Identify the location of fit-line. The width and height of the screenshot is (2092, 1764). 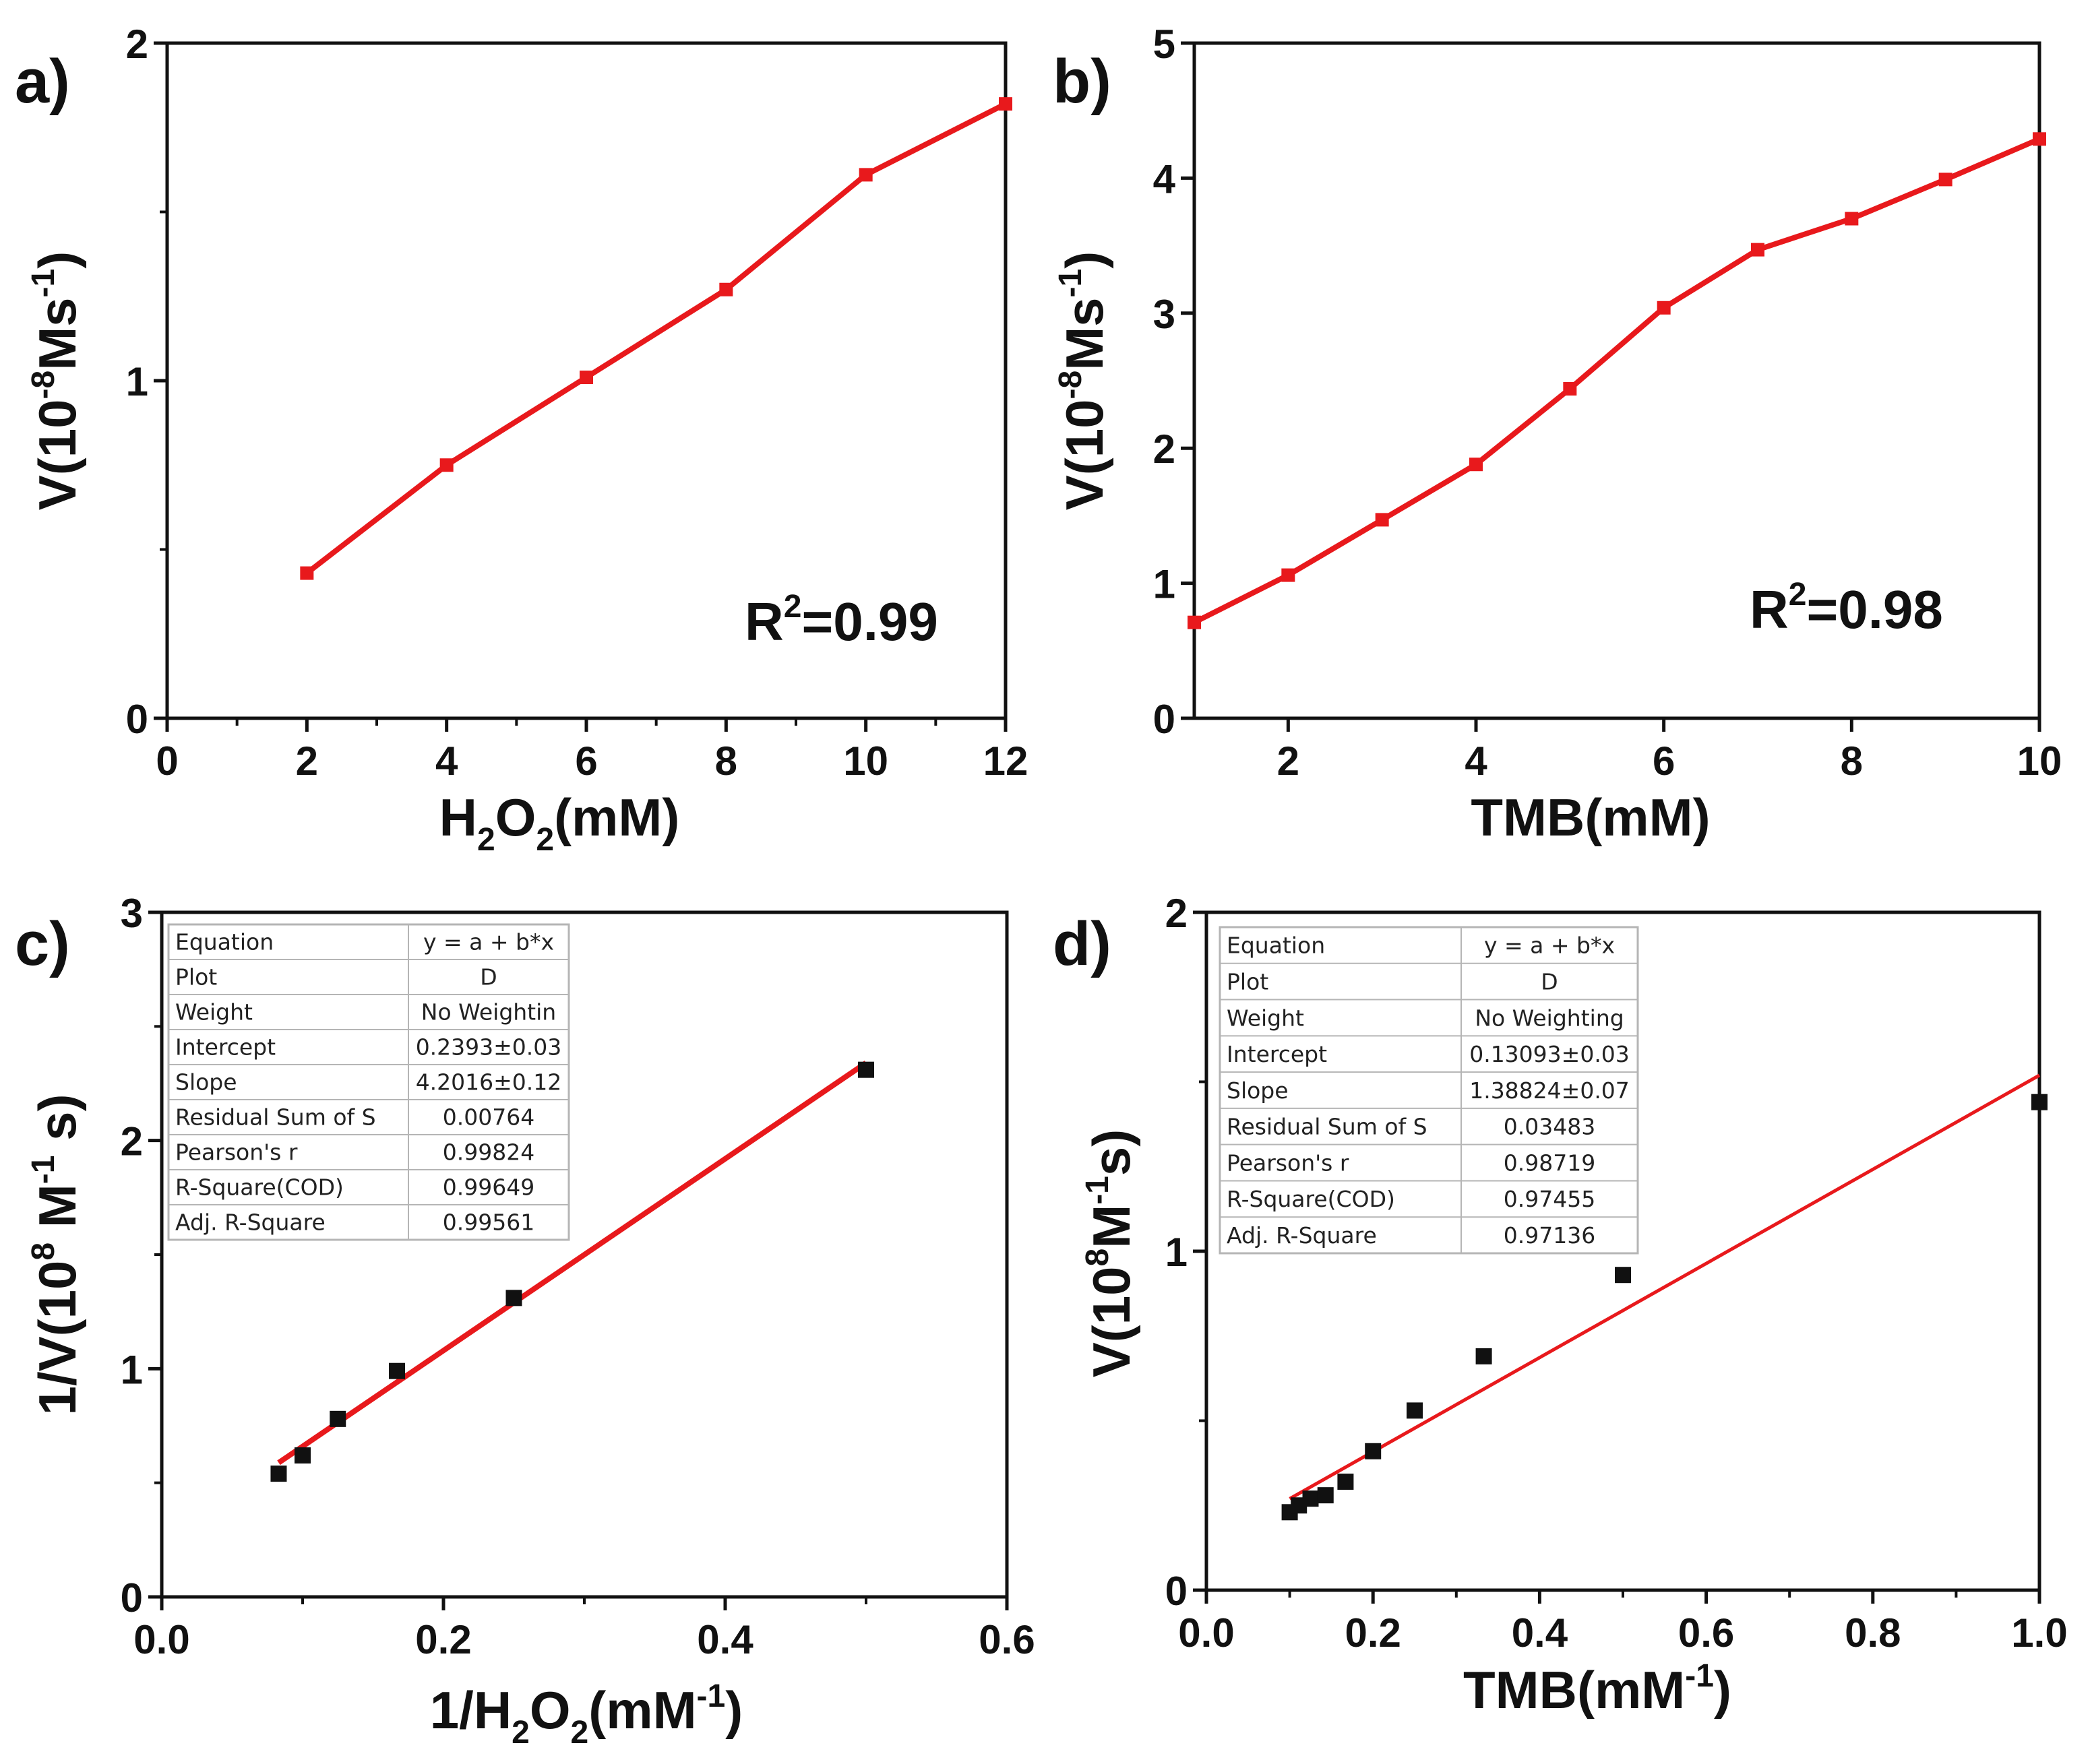
(572, 1264).